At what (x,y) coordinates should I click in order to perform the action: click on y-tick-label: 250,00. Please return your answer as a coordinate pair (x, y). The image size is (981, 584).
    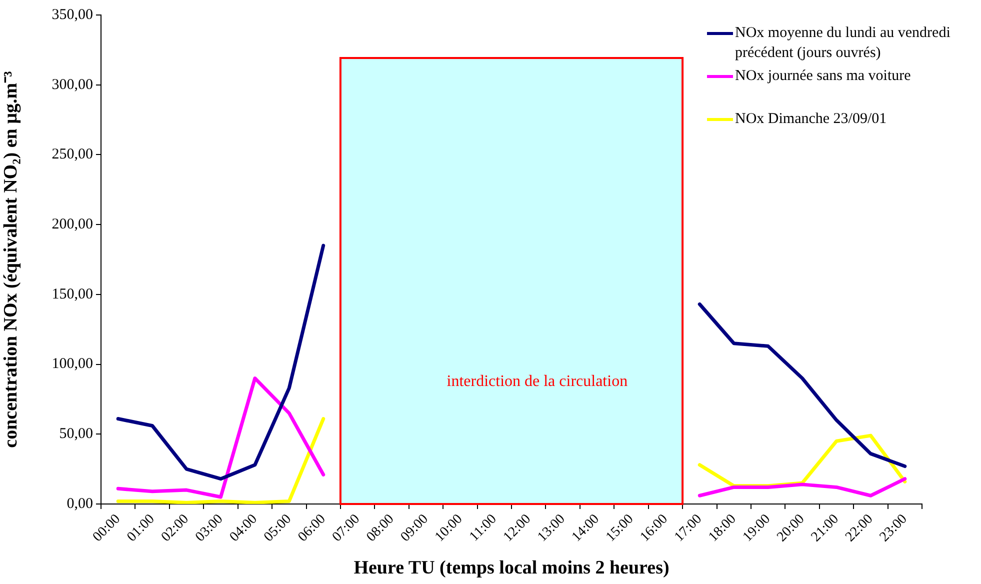
    Looking at the image, I should click on (72, 154).